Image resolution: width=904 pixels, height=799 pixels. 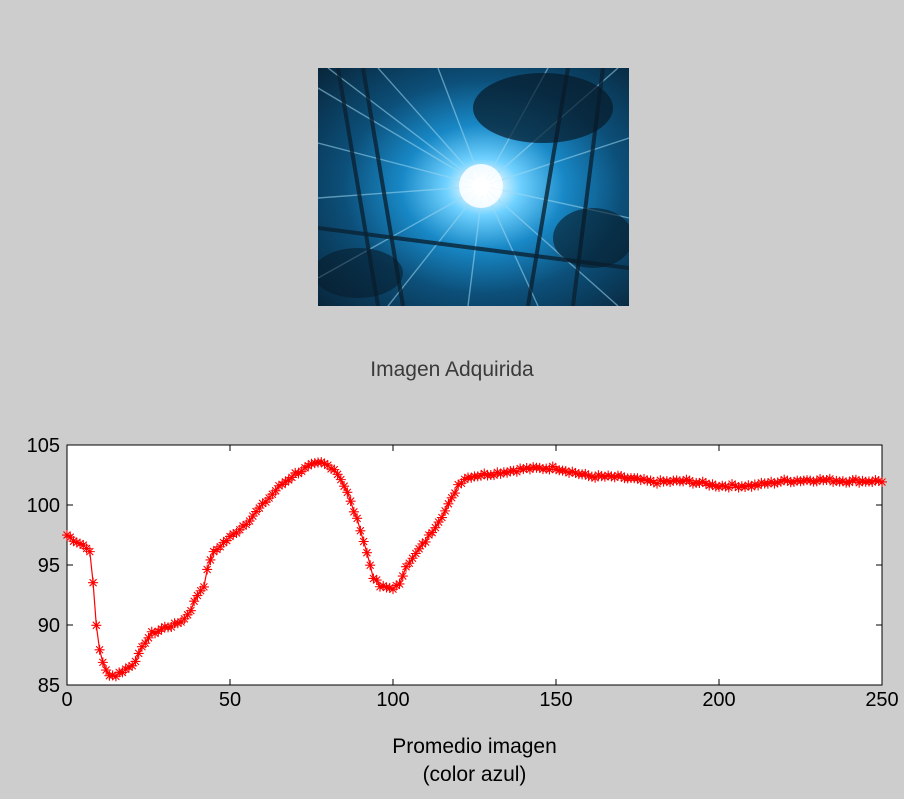 What do you see at coordinates (881, 700) in the screenshot?
I see `x-tick-label: 250` at bounding box center [881, 700].